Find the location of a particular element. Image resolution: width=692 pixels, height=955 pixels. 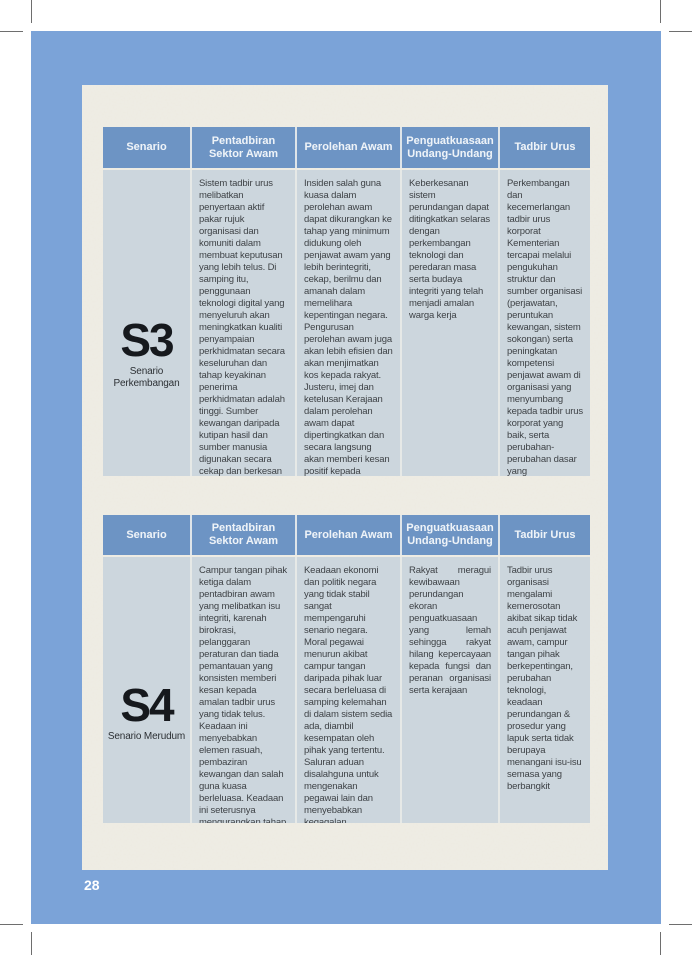

scenario-label-cell: S3 Senario Perkembangan is located at coordinates (147, 323).